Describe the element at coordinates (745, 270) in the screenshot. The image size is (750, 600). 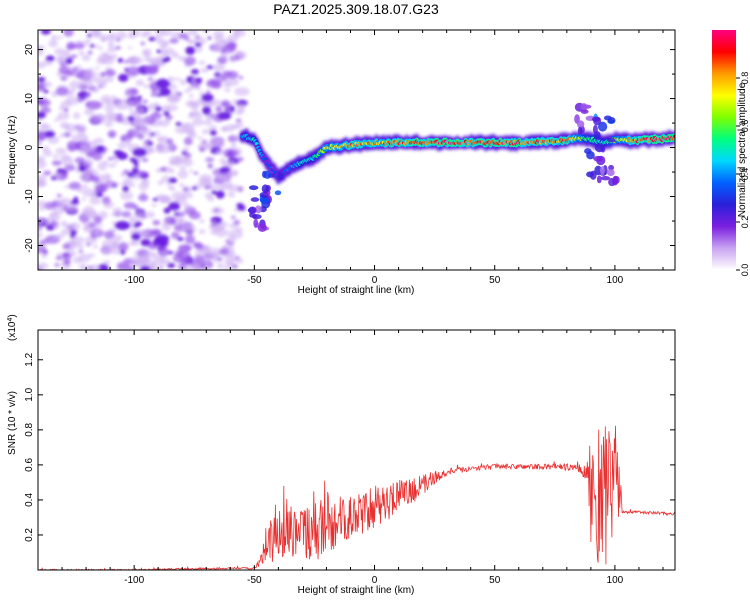
I see `colorbar-tick-label: 0.0` at that location.